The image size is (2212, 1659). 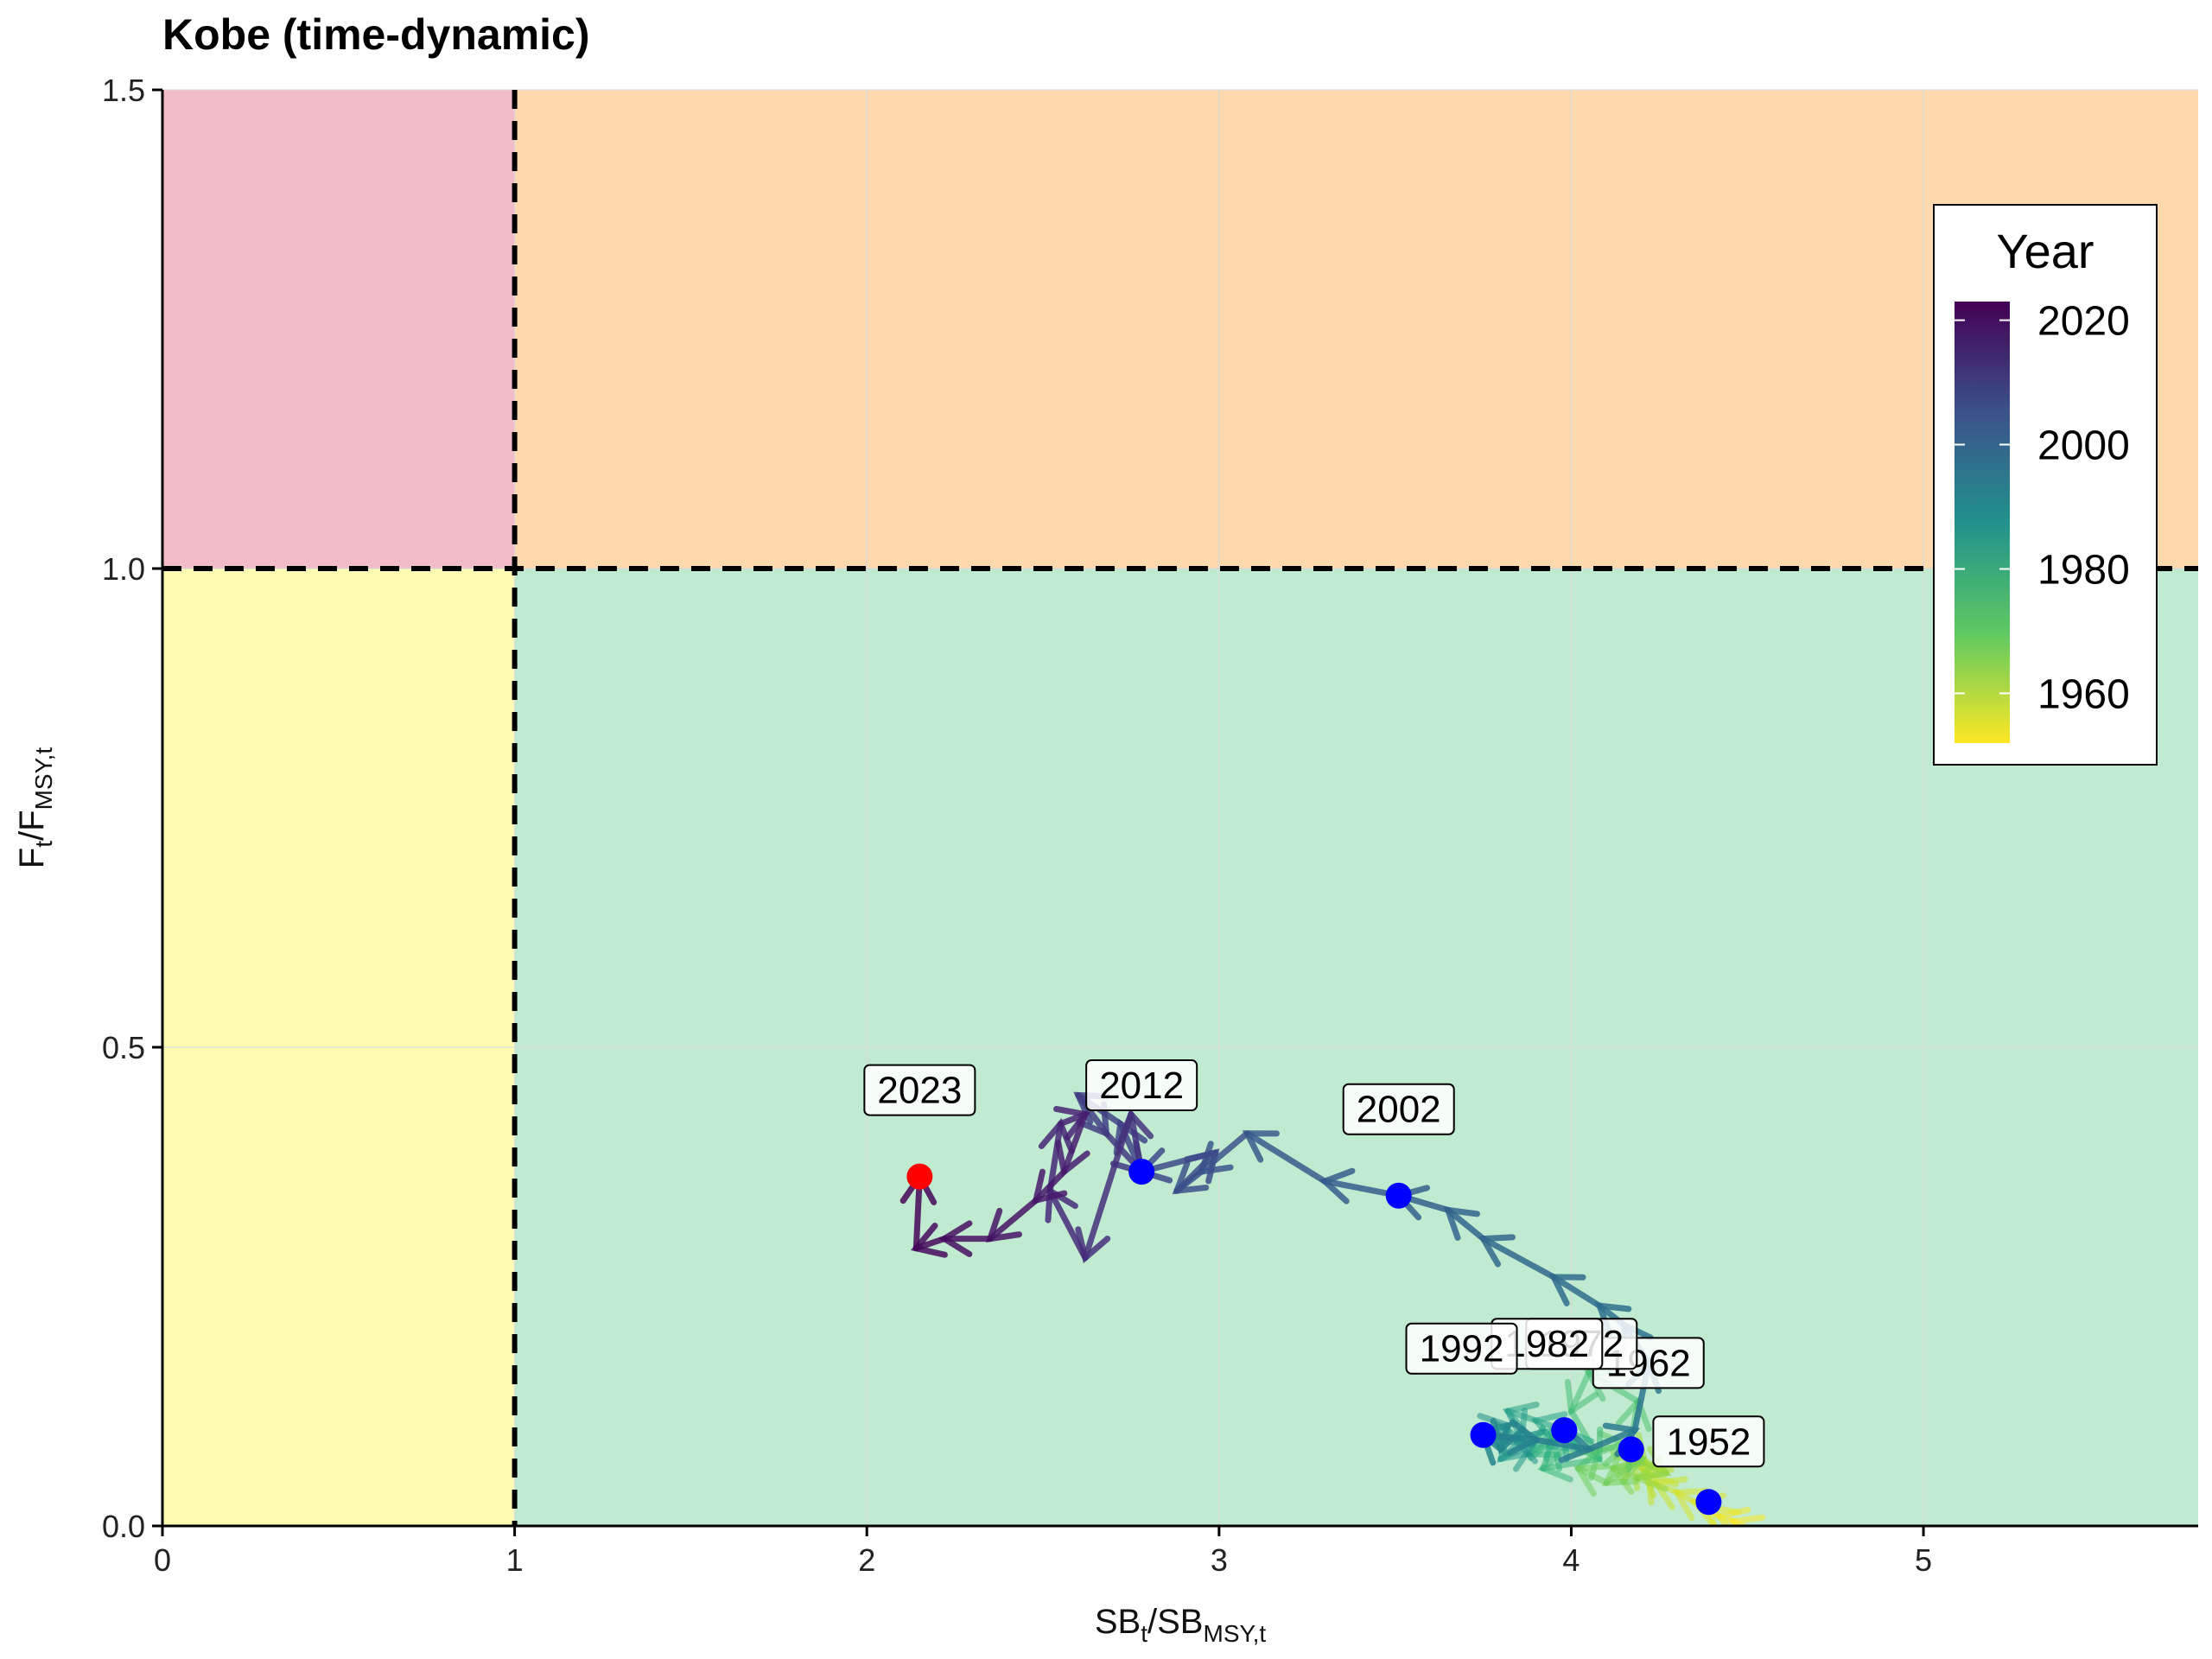 I want to click on year-label-1982: 1982, so click(x=1546, y=1344).